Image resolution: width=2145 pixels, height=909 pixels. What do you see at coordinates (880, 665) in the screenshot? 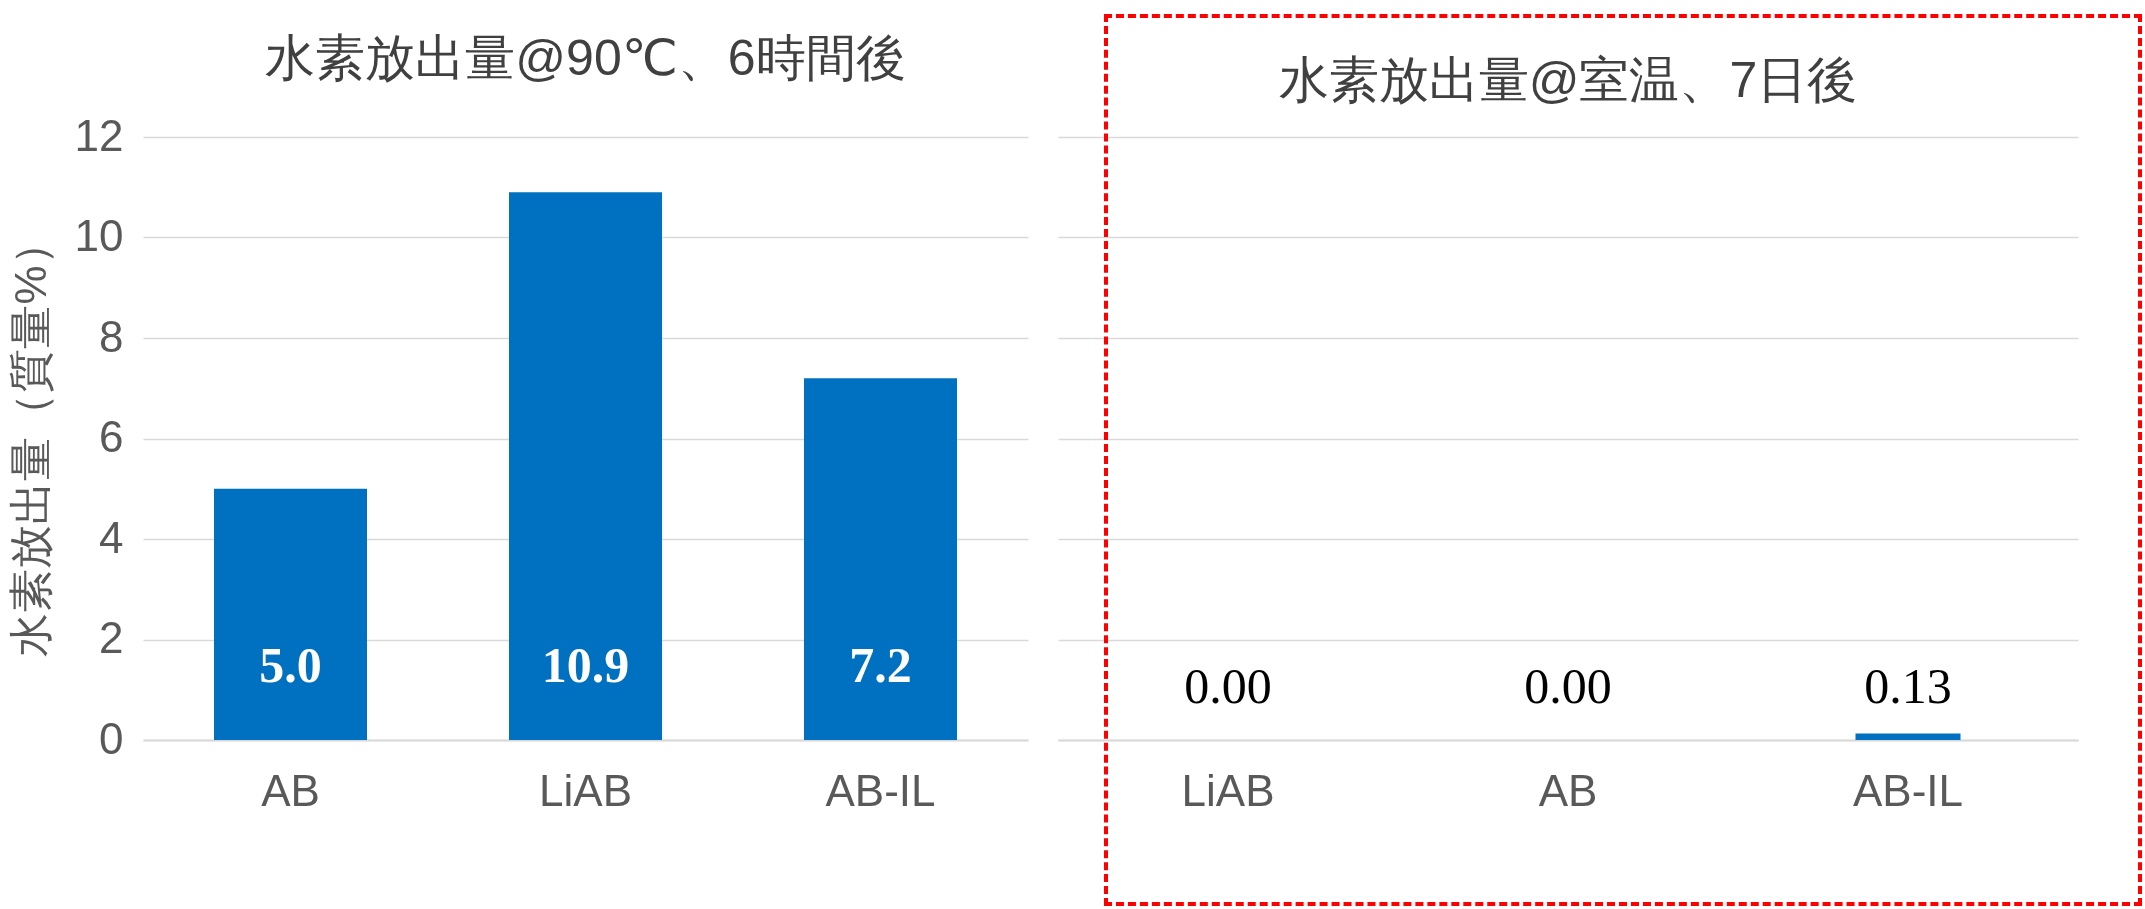
I see `data-label: 7.2` at bounding box center [880, 665].